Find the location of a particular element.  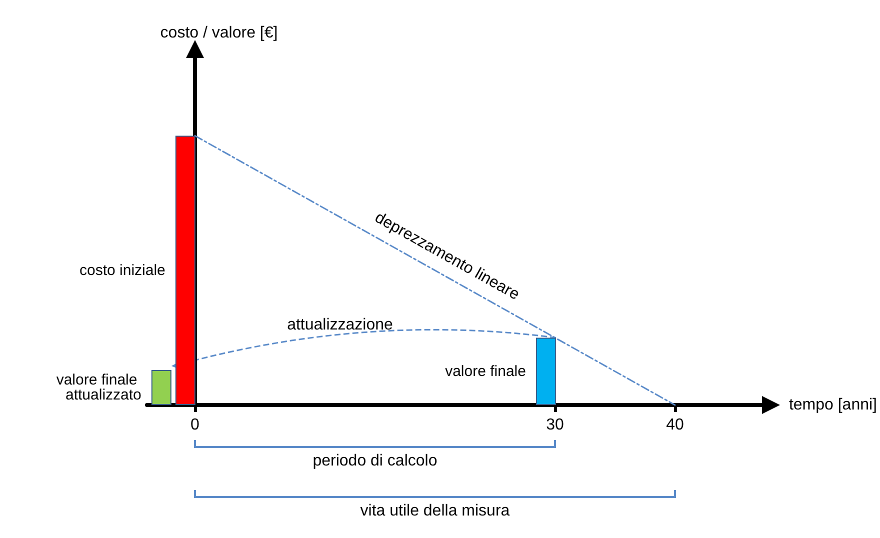

series-label: valore finale is located at coordinates (485, 371).